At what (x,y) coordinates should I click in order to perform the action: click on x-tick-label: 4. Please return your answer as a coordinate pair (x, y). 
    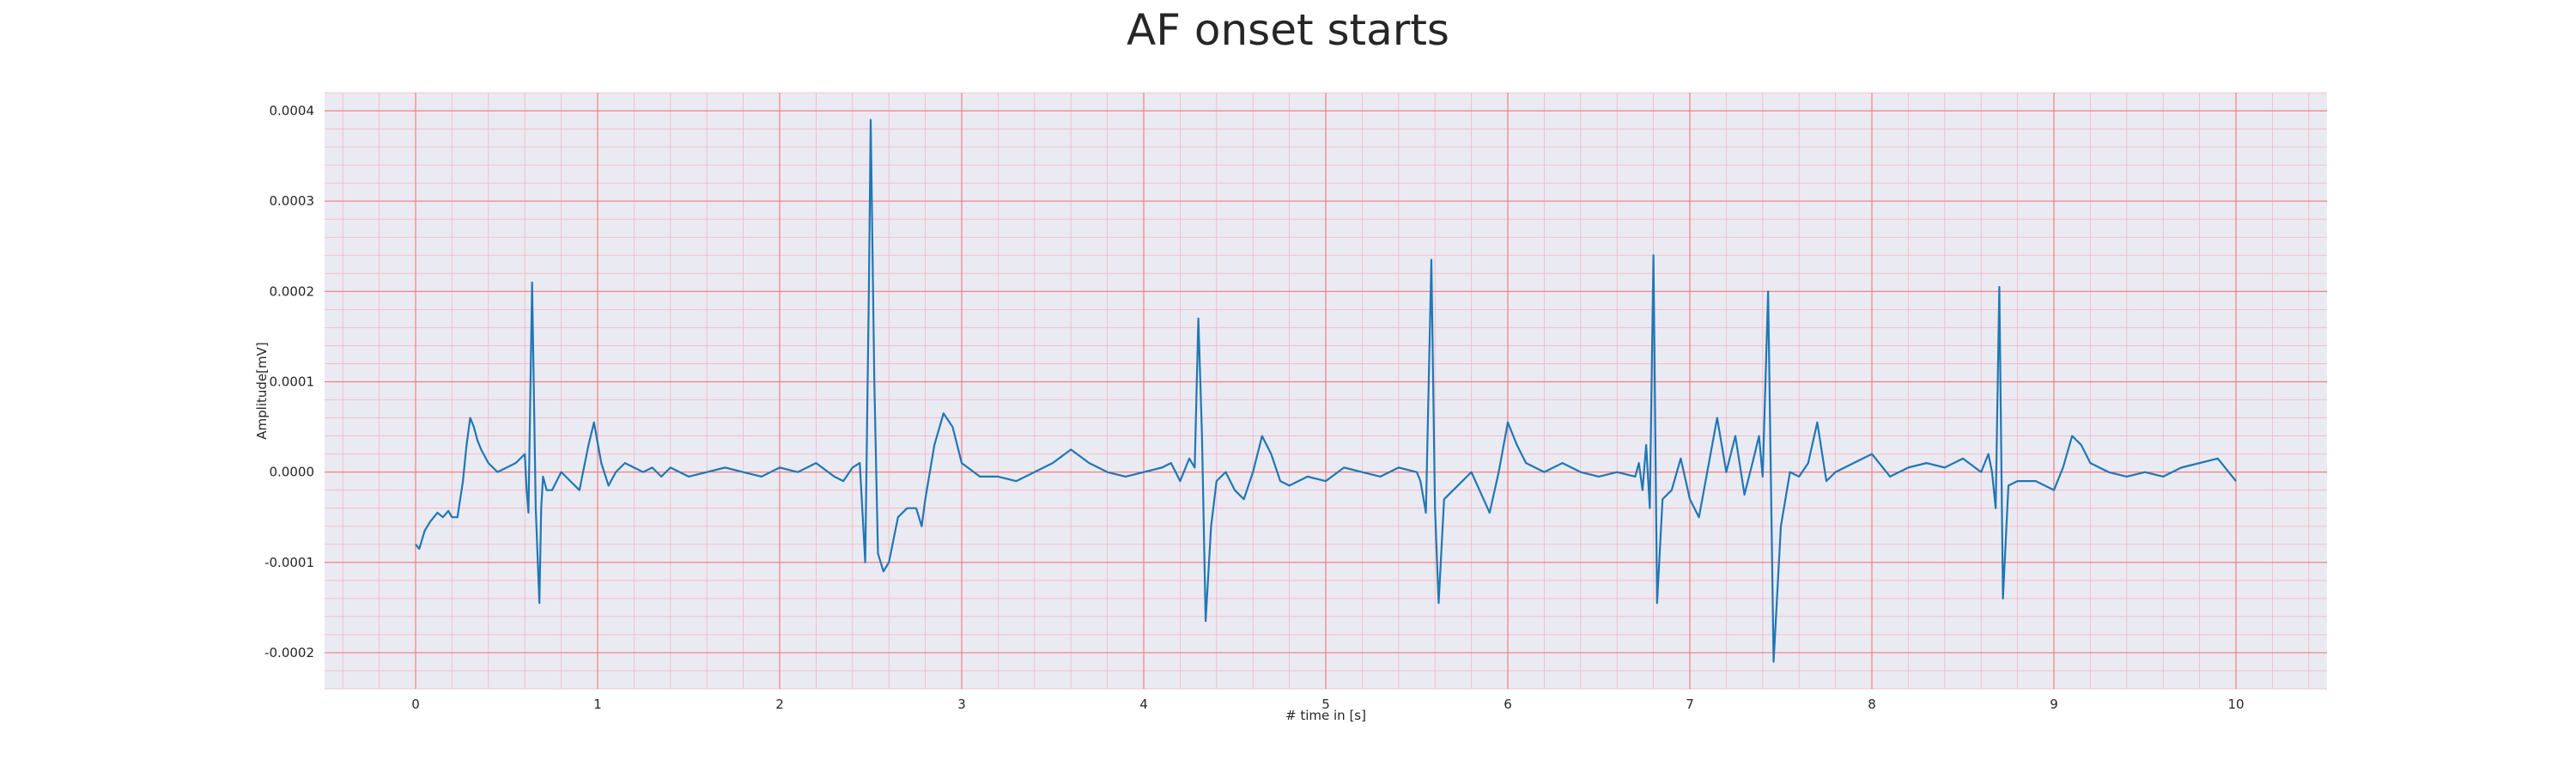
    Looking at the image, I should click on (1144, 704).